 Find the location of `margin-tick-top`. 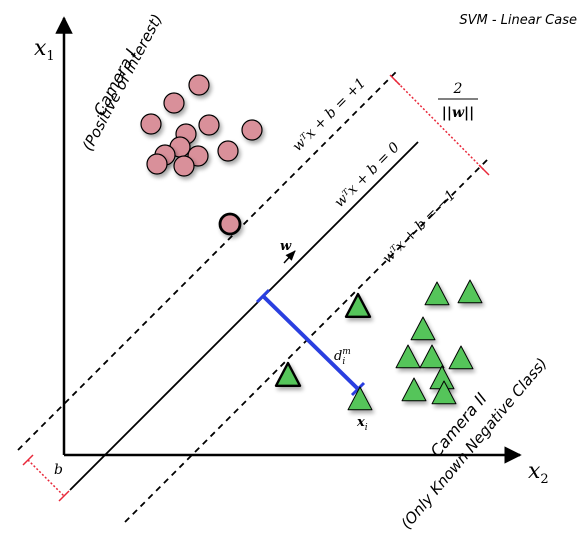

margin-tick-top is located at coordinates (395, 80).